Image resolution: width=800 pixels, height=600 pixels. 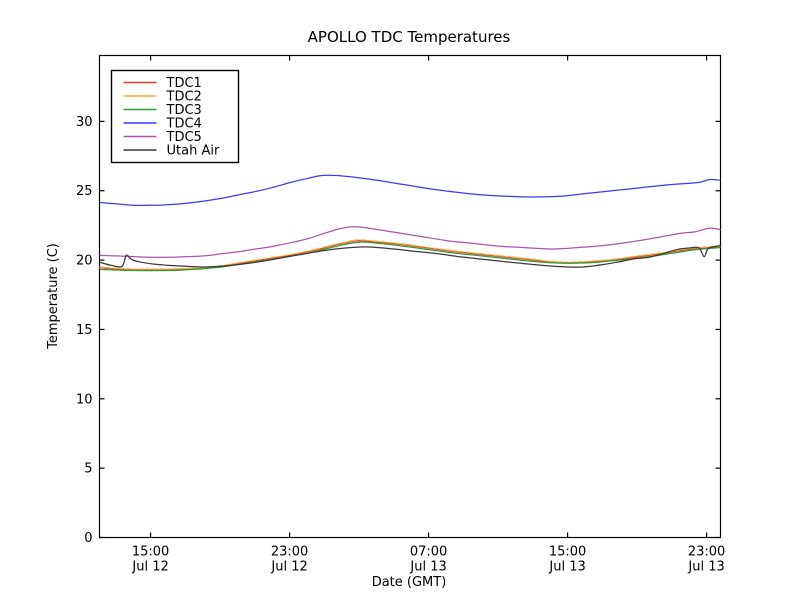 I want to click on legend-box, so click(x=175, y=116).